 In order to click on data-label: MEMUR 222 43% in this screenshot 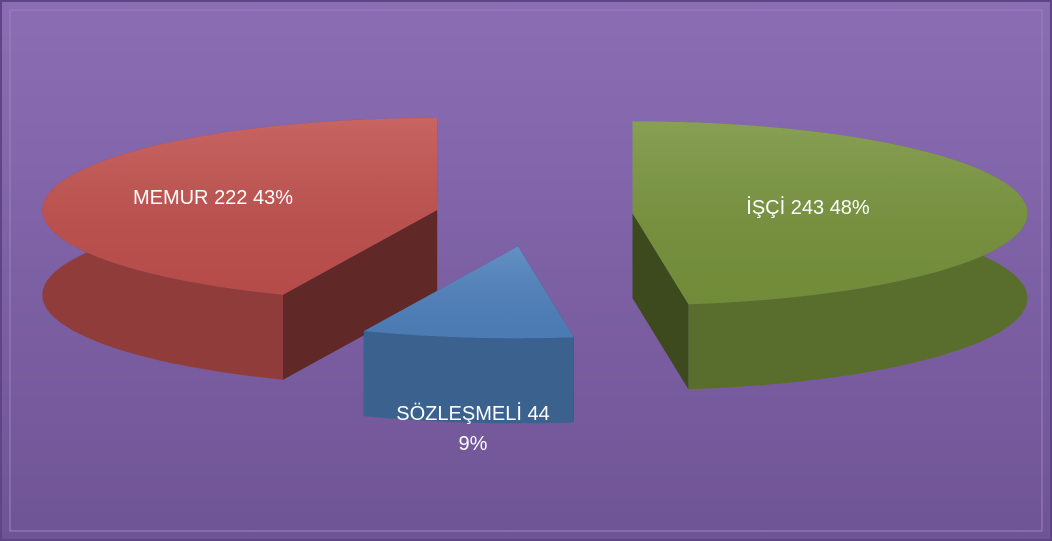, I will do `click(213, 198)`.